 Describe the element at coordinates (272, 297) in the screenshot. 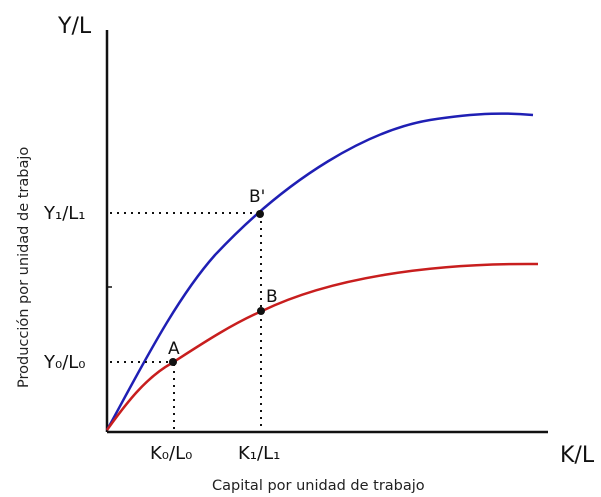

I see `point-b-label: B` at that location.